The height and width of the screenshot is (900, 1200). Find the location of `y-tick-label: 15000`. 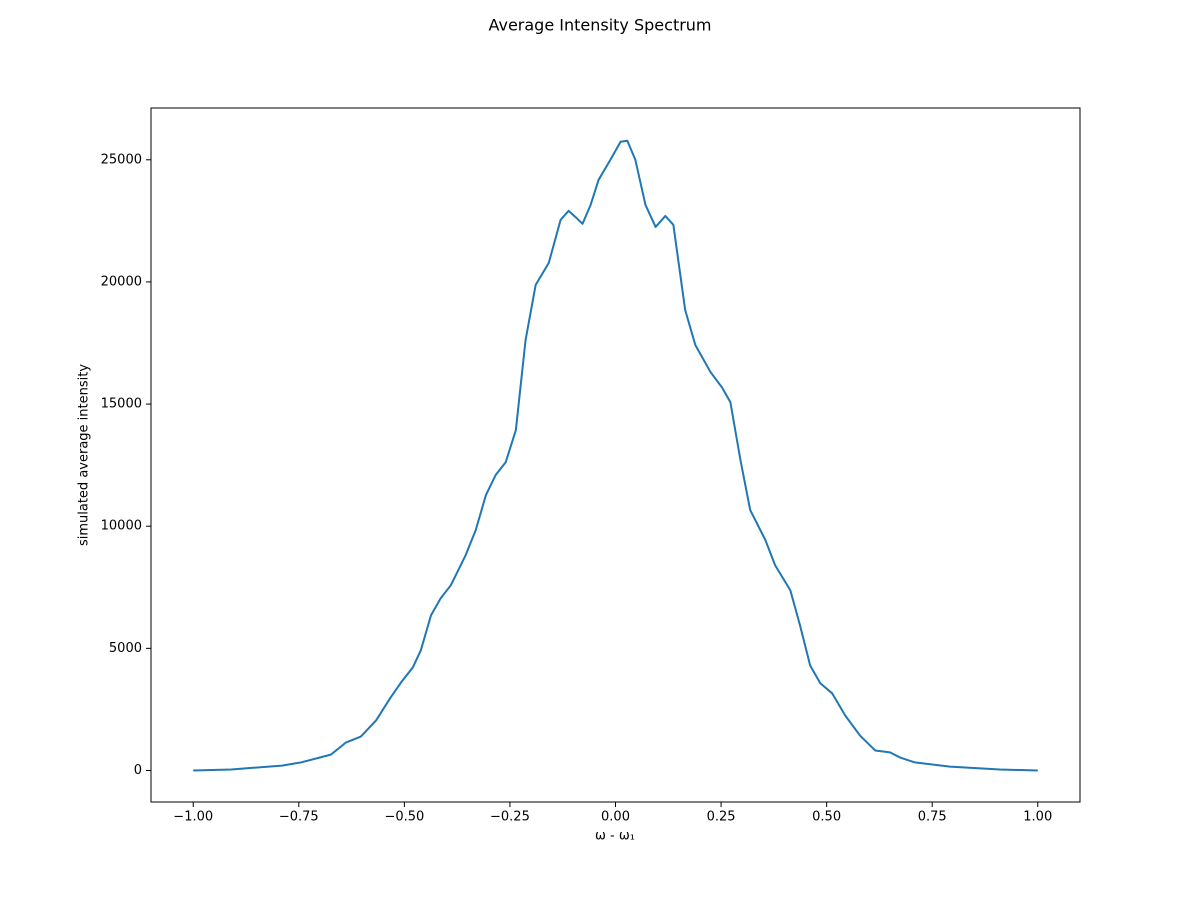

y-tick-label: 15000 is located at coordinates (121, 404).